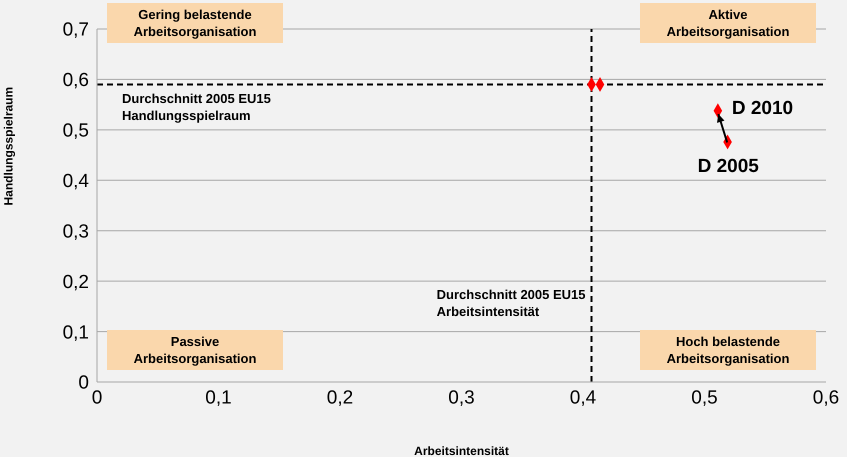 This screenshot has width=847, height=457. Describe the element at coordinates (196, 107) in the screenshot. I see `ref-line-label: Durchschnitt 2005 EU15 Handlungsspielraum` at that location.